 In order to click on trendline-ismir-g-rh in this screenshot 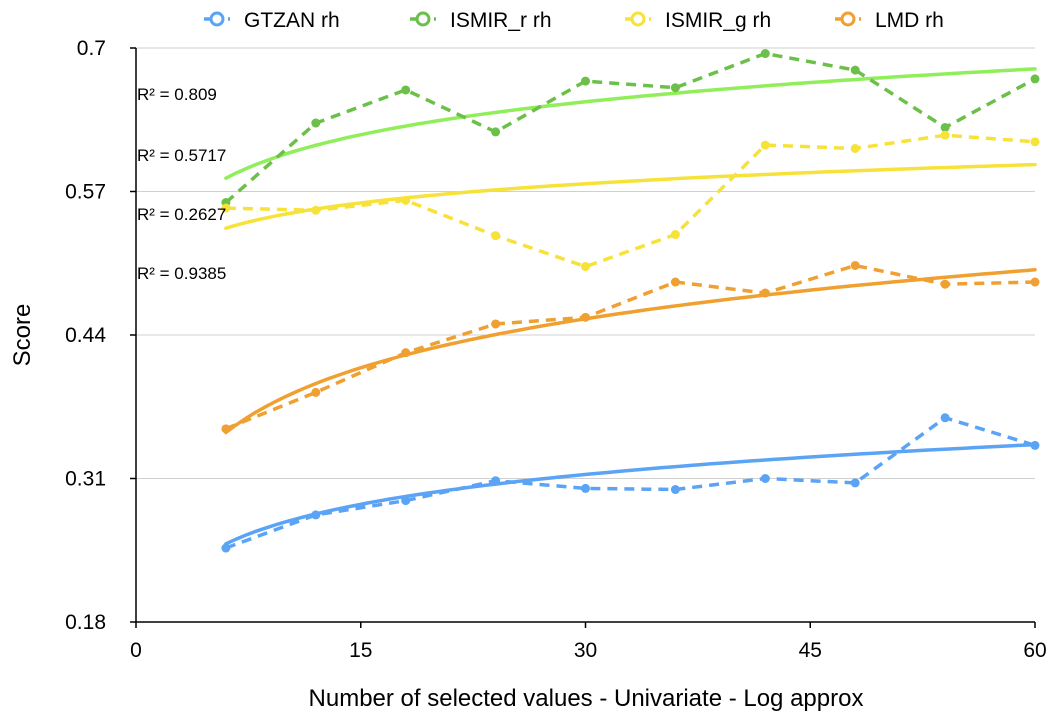, I will do `click(630, 196)`.